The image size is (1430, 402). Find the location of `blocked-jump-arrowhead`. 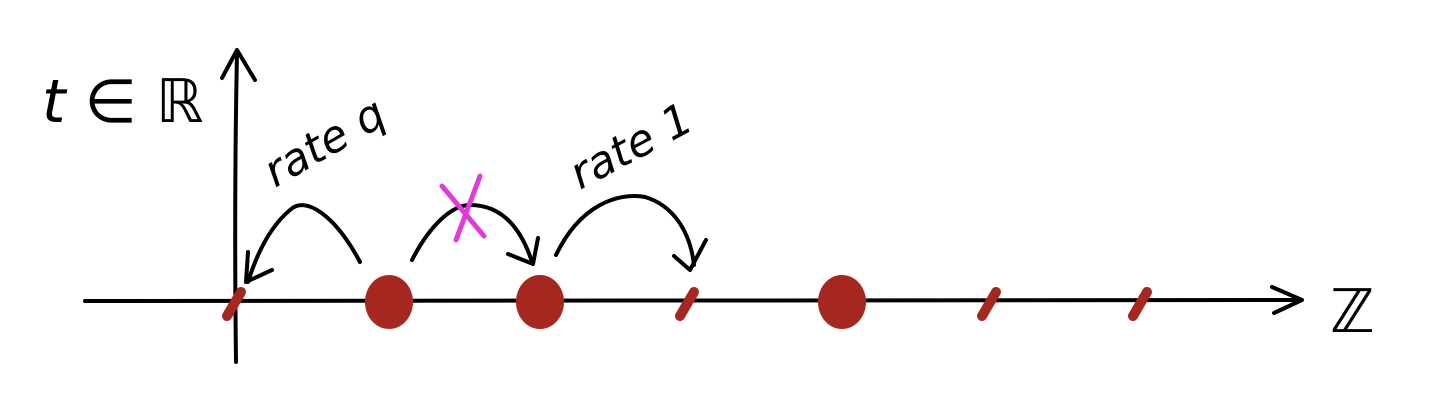

blocked-jump-arrowhead is located at coordinates (523, 251).